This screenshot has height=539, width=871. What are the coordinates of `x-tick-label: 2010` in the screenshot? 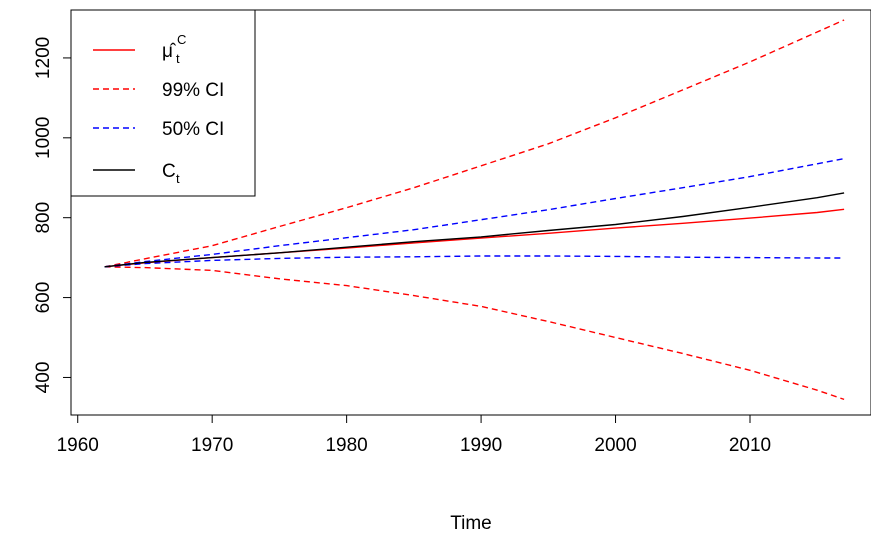 It's located at (750, 445).